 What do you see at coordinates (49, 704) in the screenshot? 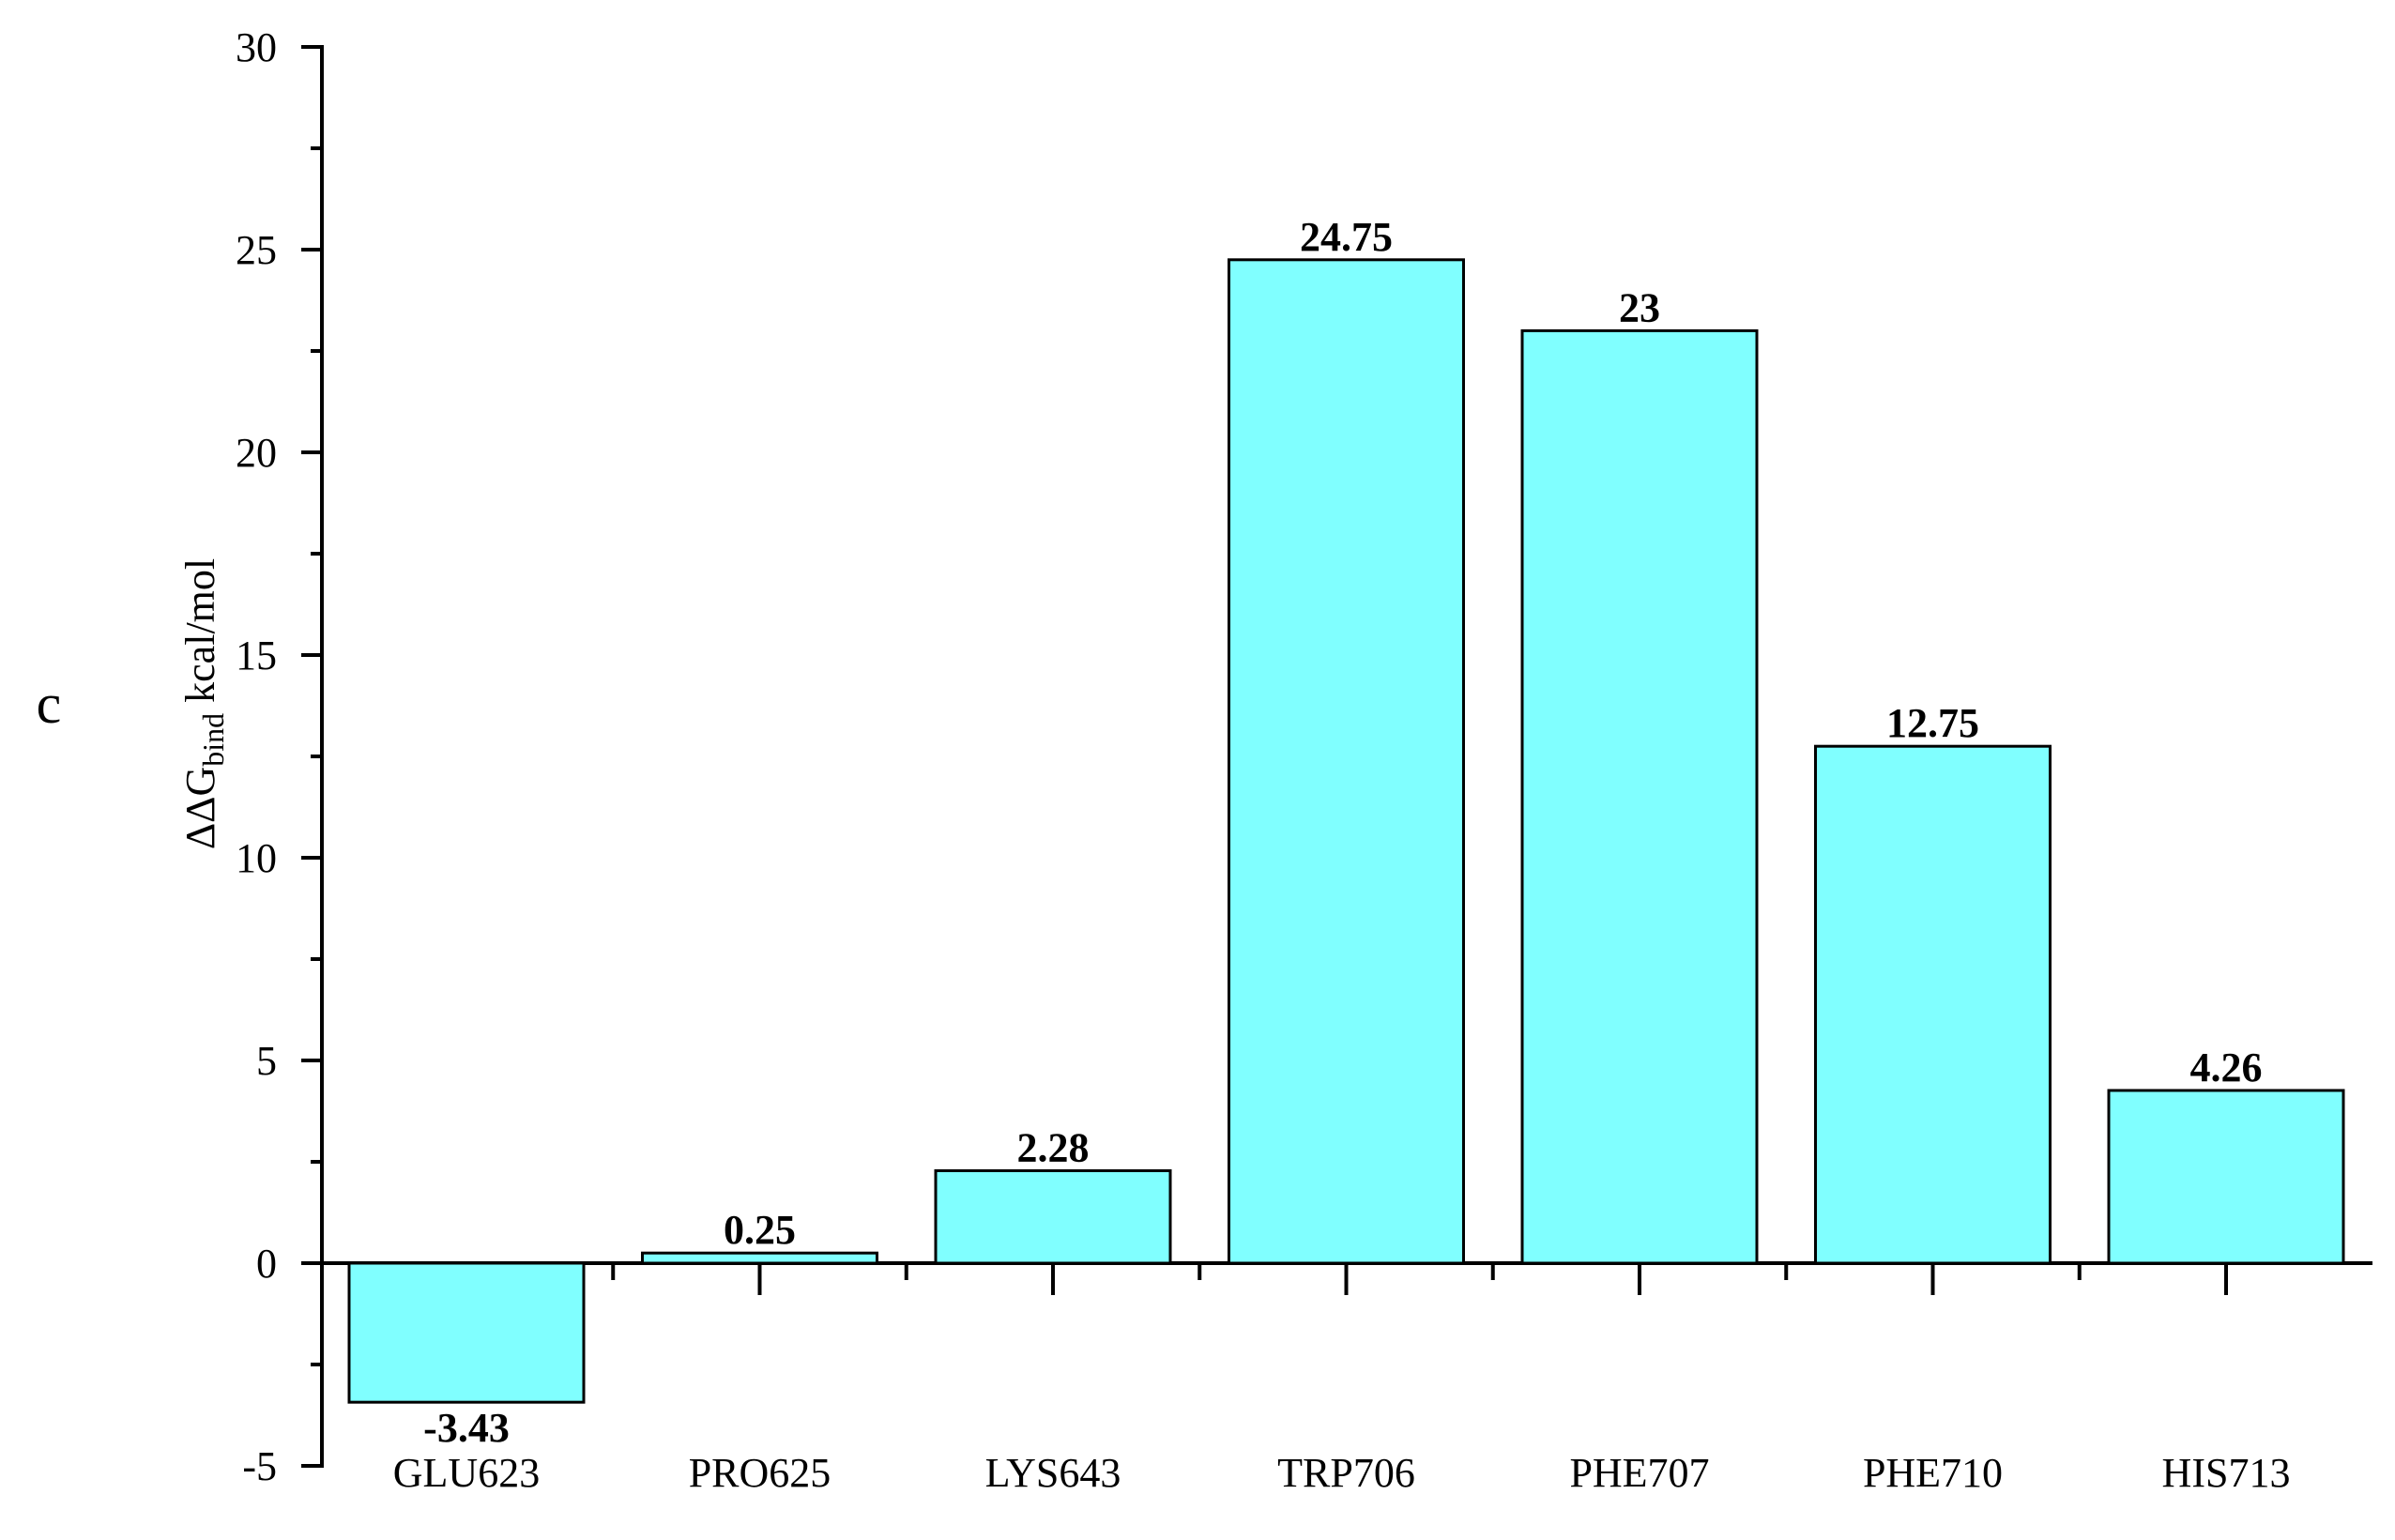
I see `panel-label: c` at bounding box center [49, 704].